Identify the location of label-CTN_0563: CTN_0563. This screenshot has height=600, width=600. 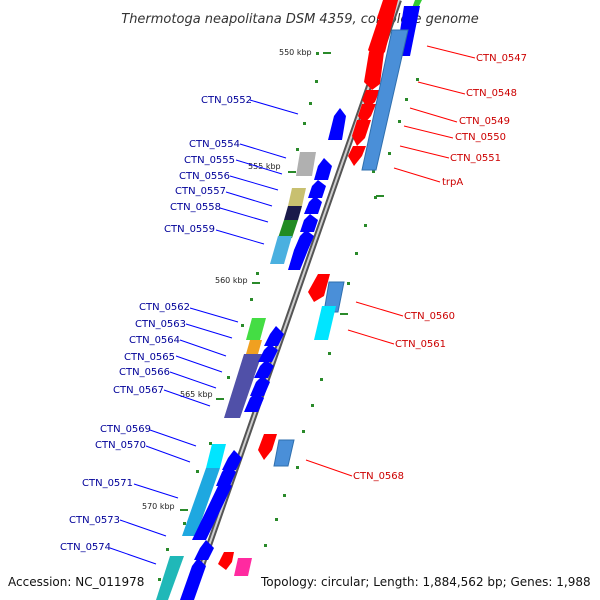
(160, 324).